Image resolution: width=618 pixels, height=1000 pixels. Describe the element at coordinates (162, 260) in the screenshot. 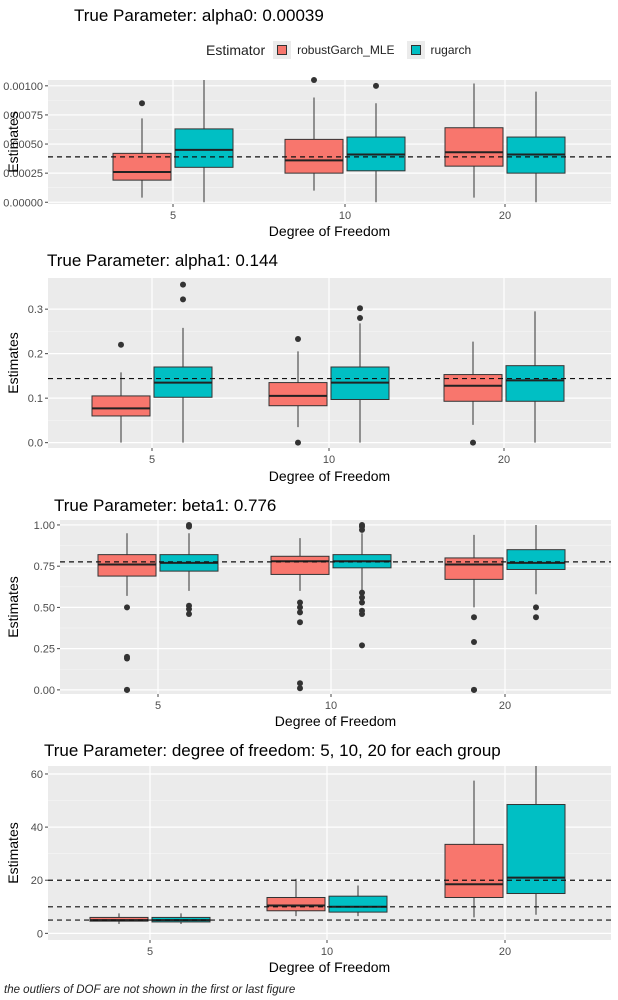

I see `chart-title: True Parameter: alpha1: 0.144` at that location.